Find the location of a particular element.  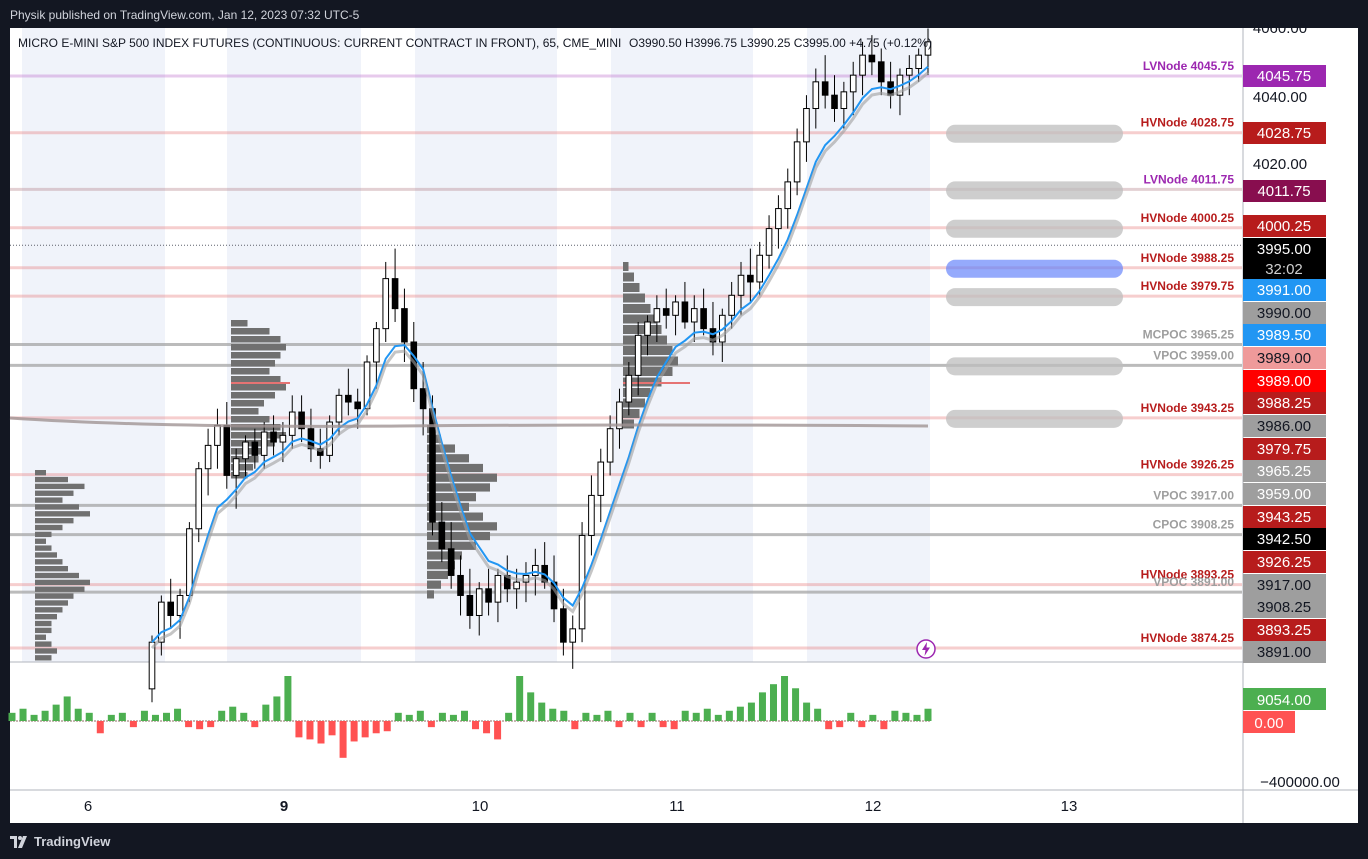

price-tick-label: 4020.00 is located at coordinates (1280, 164).